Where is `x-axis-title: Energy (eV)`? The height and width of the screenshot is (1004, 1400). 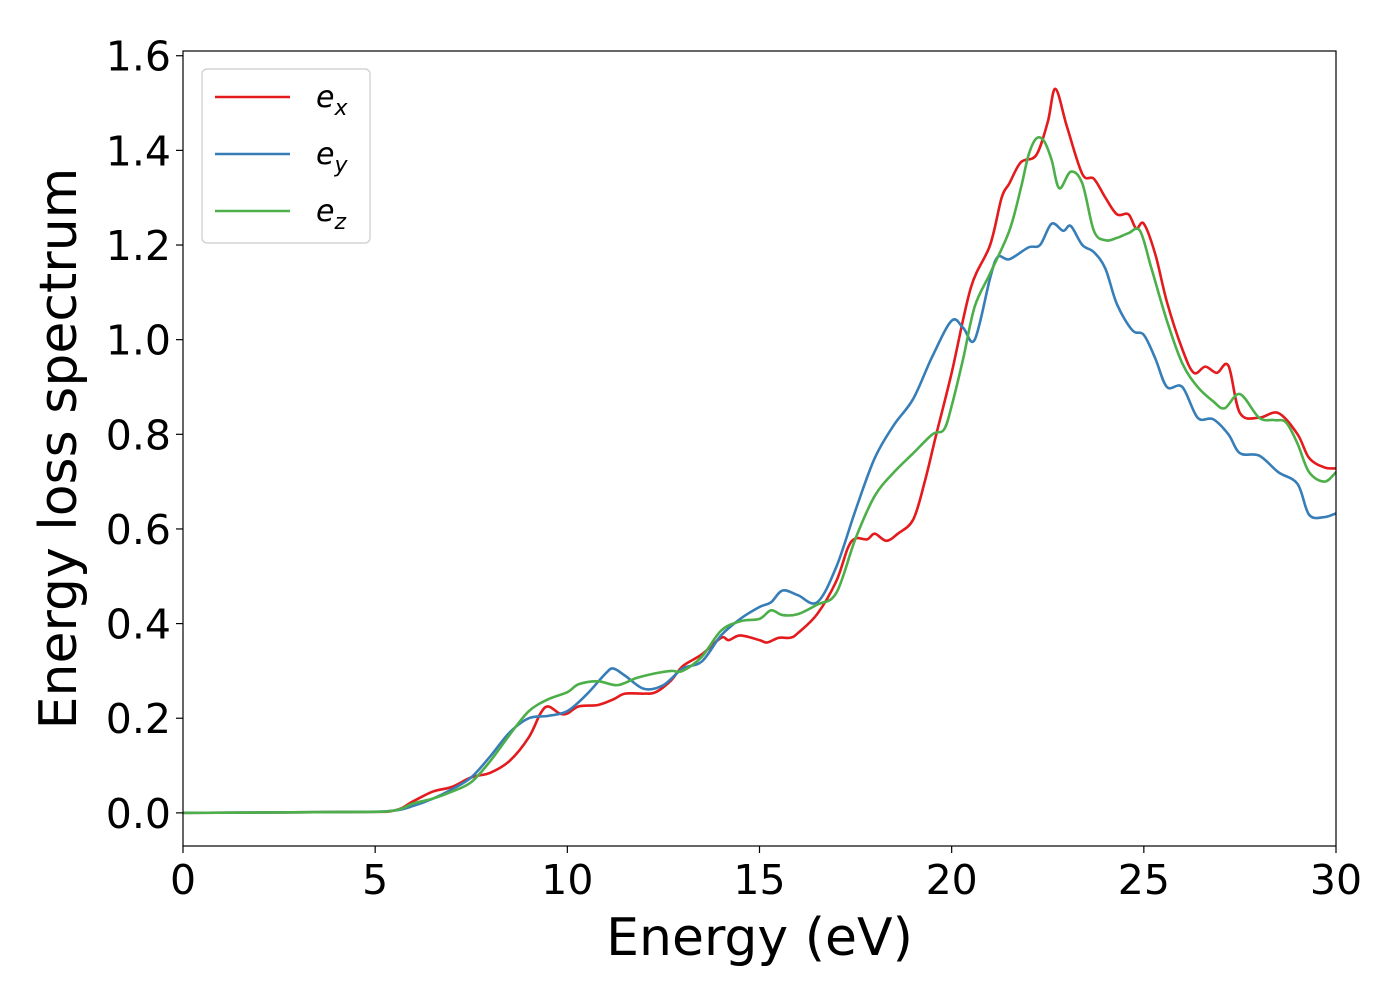 x-axis-title: Energy (eV) is located at coordinates (759, 938).